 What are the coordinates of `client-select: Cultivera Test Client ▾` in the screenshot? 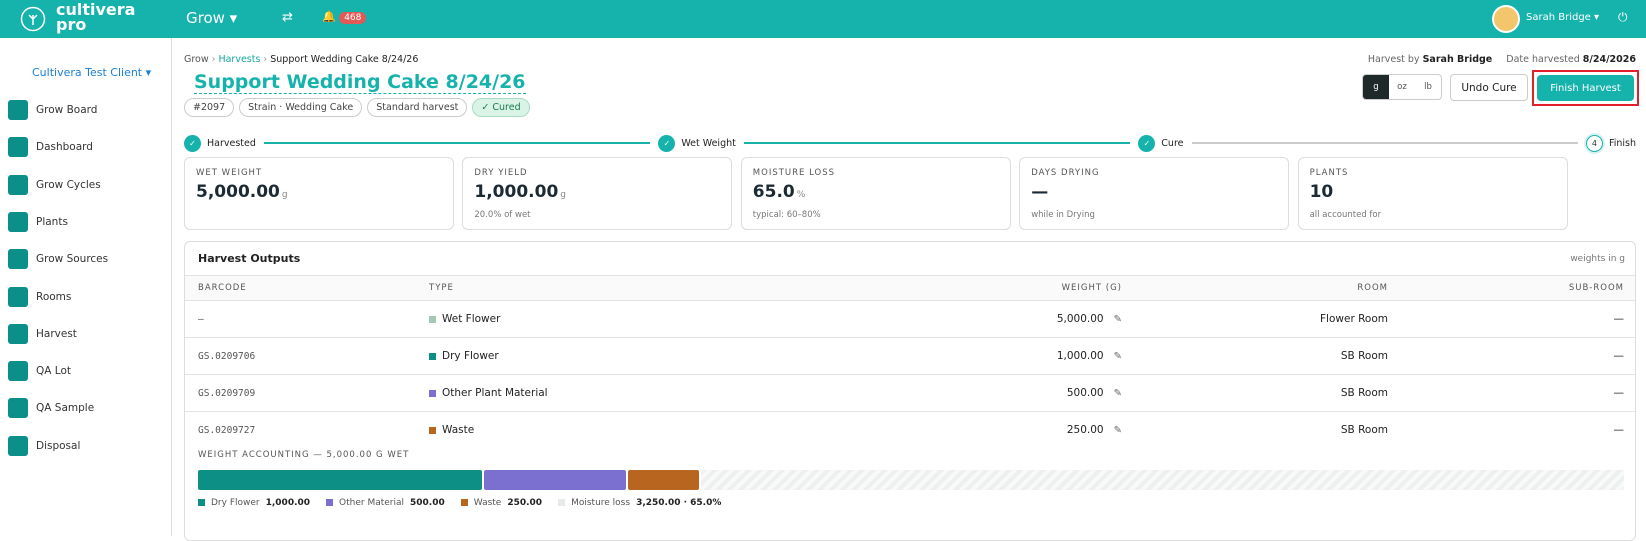 It's located at (92, 72).